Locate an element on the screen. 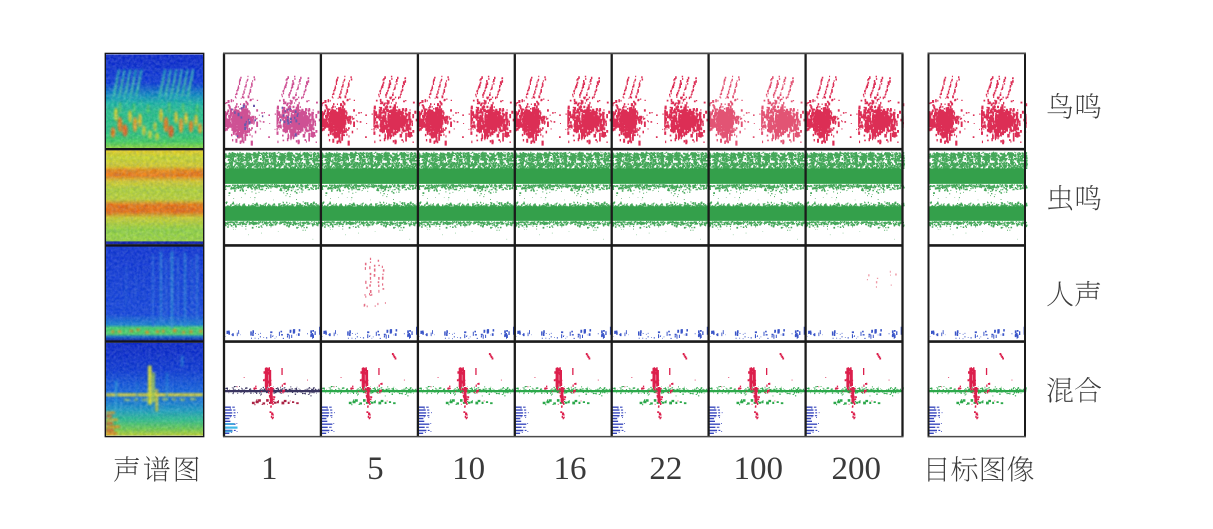  svg-text: 100 is located at coordinates (759, 469).